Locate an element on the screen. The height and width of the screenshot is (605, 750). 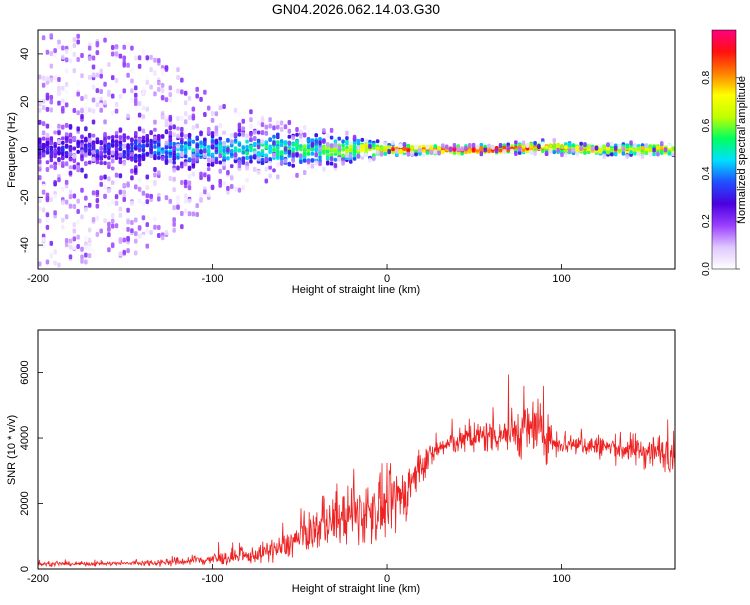
colorbar-tick-label: 0.8 is located at coordinates (706, 77).